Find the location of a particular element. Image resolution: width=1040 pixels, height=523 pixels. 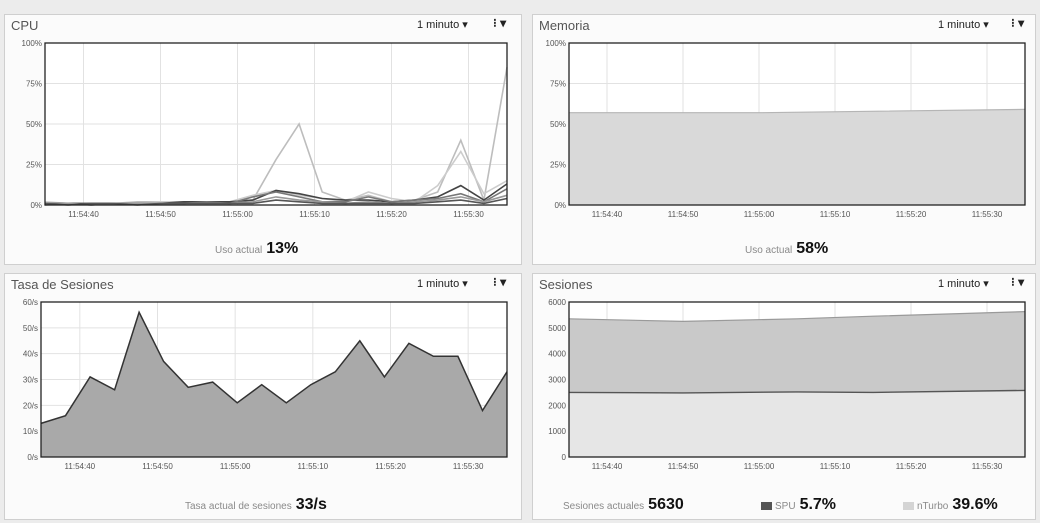

y-tick-label: 4000 is located at coordinates (557, 354).